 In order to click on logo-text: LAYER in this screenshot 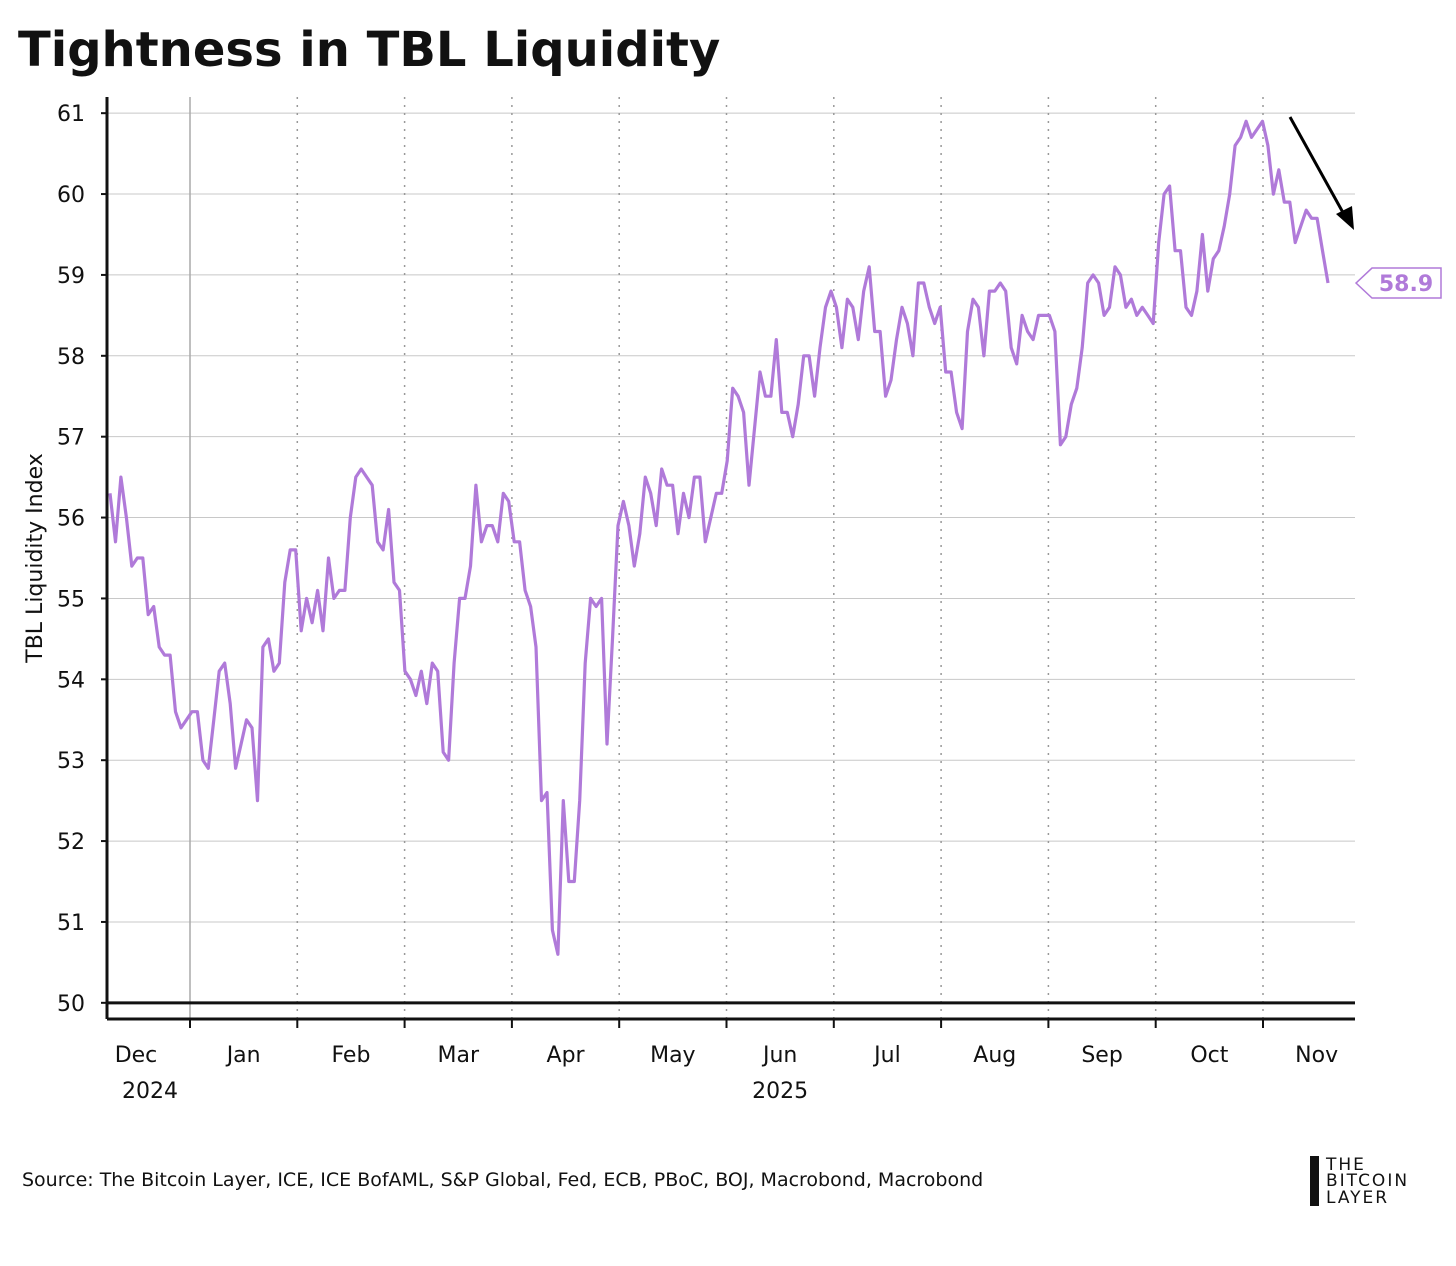, I will do `click(1357, 1198)`.